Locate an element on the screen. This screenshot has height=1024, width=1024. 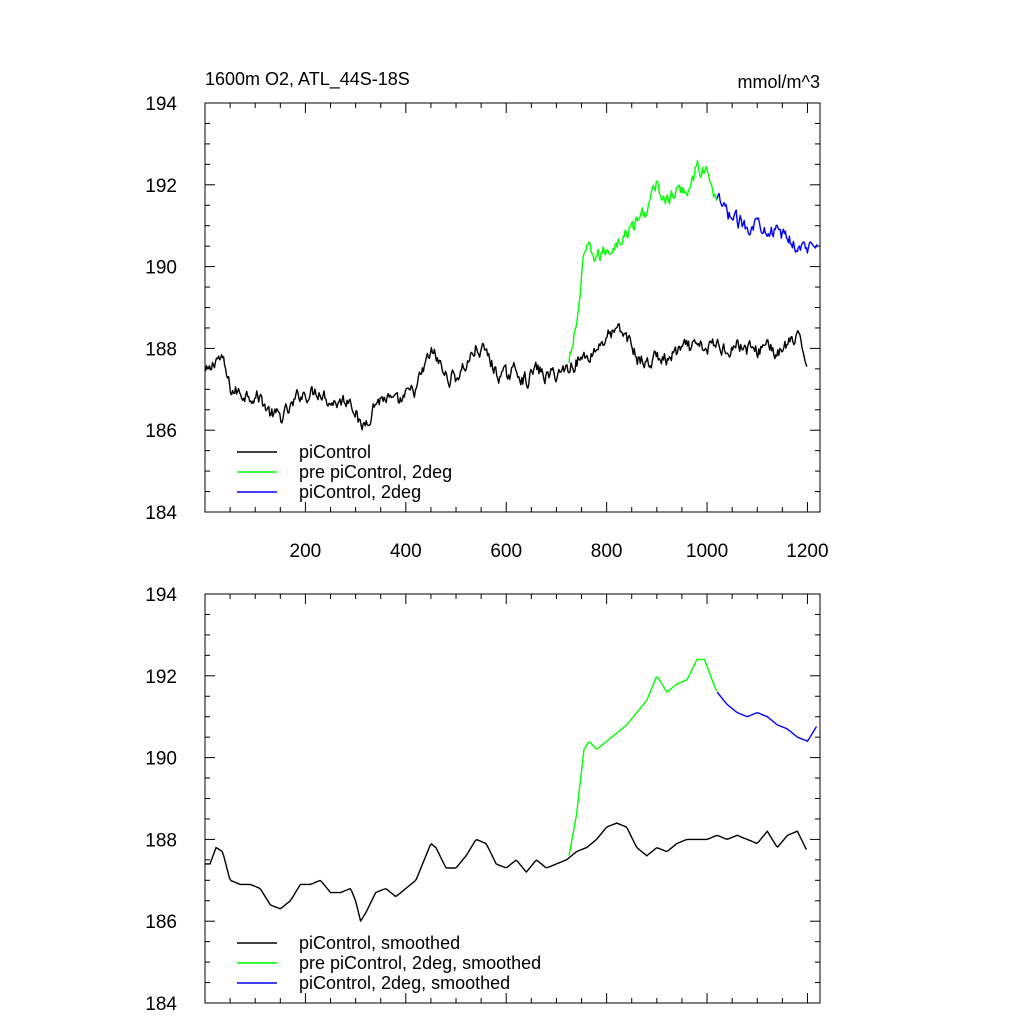
x-tick-label: 200 is located at coordinates (306, 551).